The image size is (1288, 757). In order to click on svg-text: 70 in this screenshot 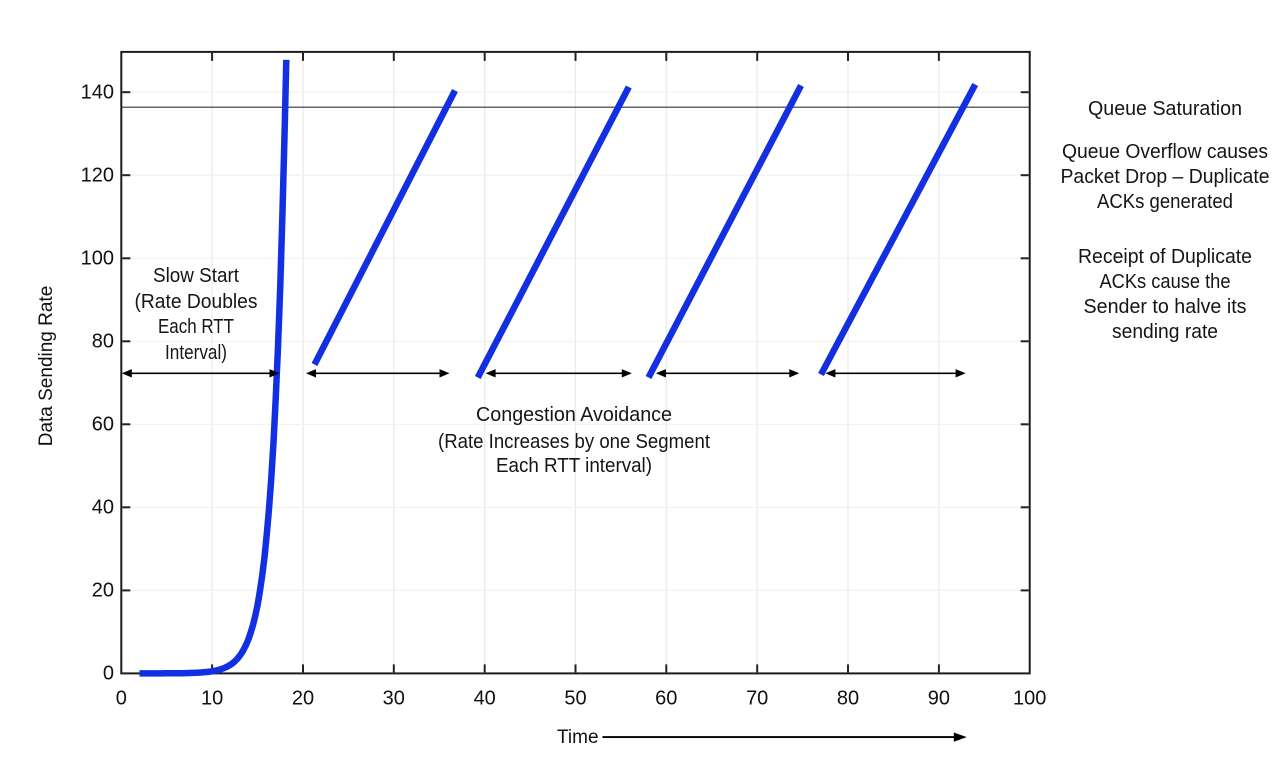, I will do `click(757, 699)`.